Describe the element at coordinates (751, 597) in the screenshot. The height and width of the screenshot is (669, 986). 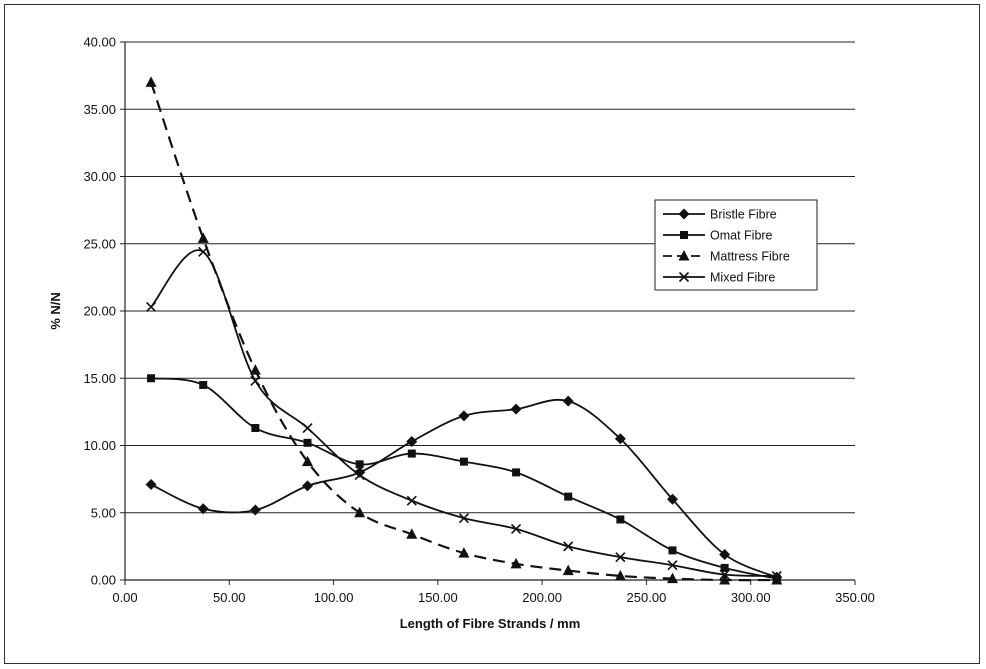
I see `x-tick-label: 300.00` at that location.